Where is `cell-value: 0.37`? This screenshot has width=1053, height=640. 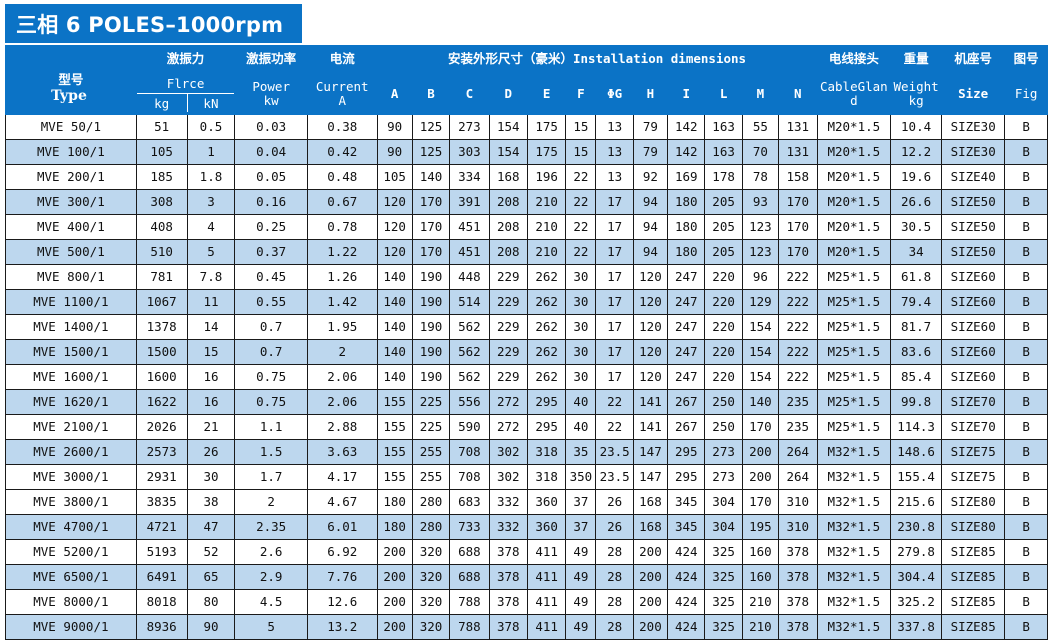 cell-value: 0.37 is located at coordinates (271, 252).